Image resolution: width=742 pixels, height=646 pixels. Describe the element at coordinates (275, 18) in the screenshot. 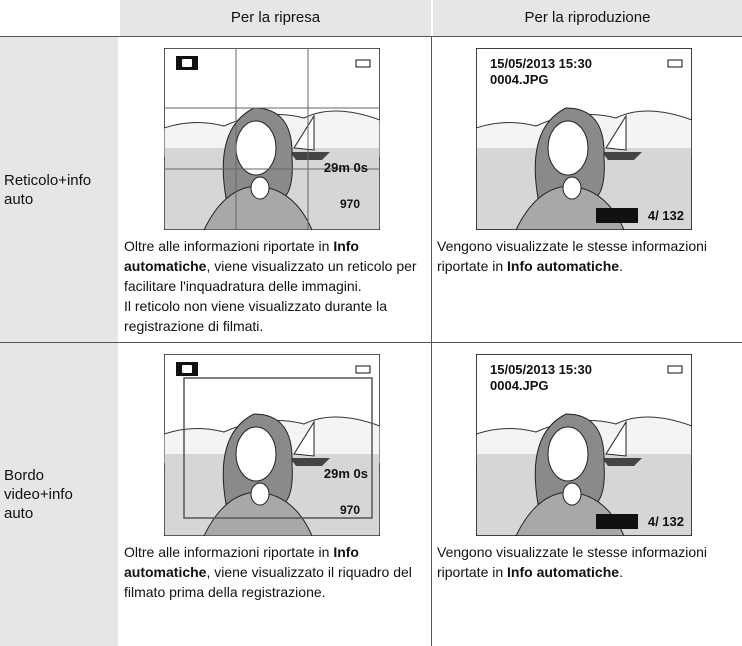

I see `column-header: Per la ripresa` at that location.